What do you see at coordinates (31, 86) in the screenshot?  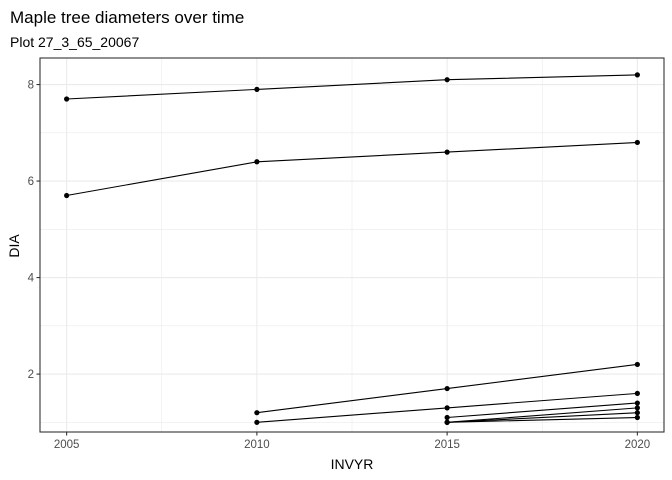 I see `y-tick-label: 8` at bounding box center [31, 86].